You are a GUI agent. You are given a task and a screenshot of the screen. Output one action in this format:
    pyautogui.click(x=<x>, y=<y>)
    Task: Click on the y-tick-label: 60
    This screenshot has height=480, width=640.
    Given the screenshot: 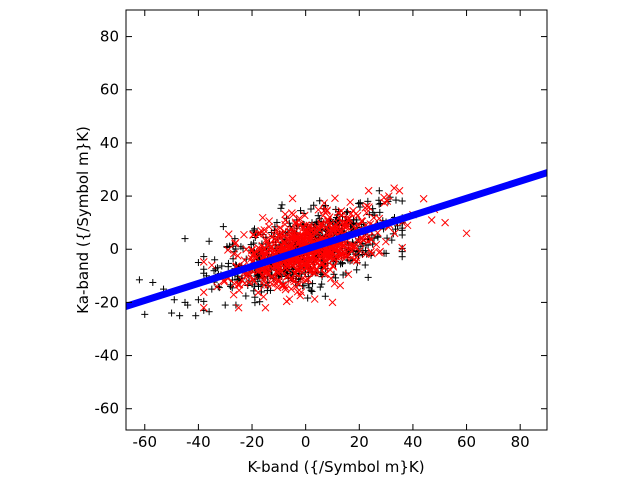 What is the action you would take?
    pyautogui.click(x=109, y=90)
    